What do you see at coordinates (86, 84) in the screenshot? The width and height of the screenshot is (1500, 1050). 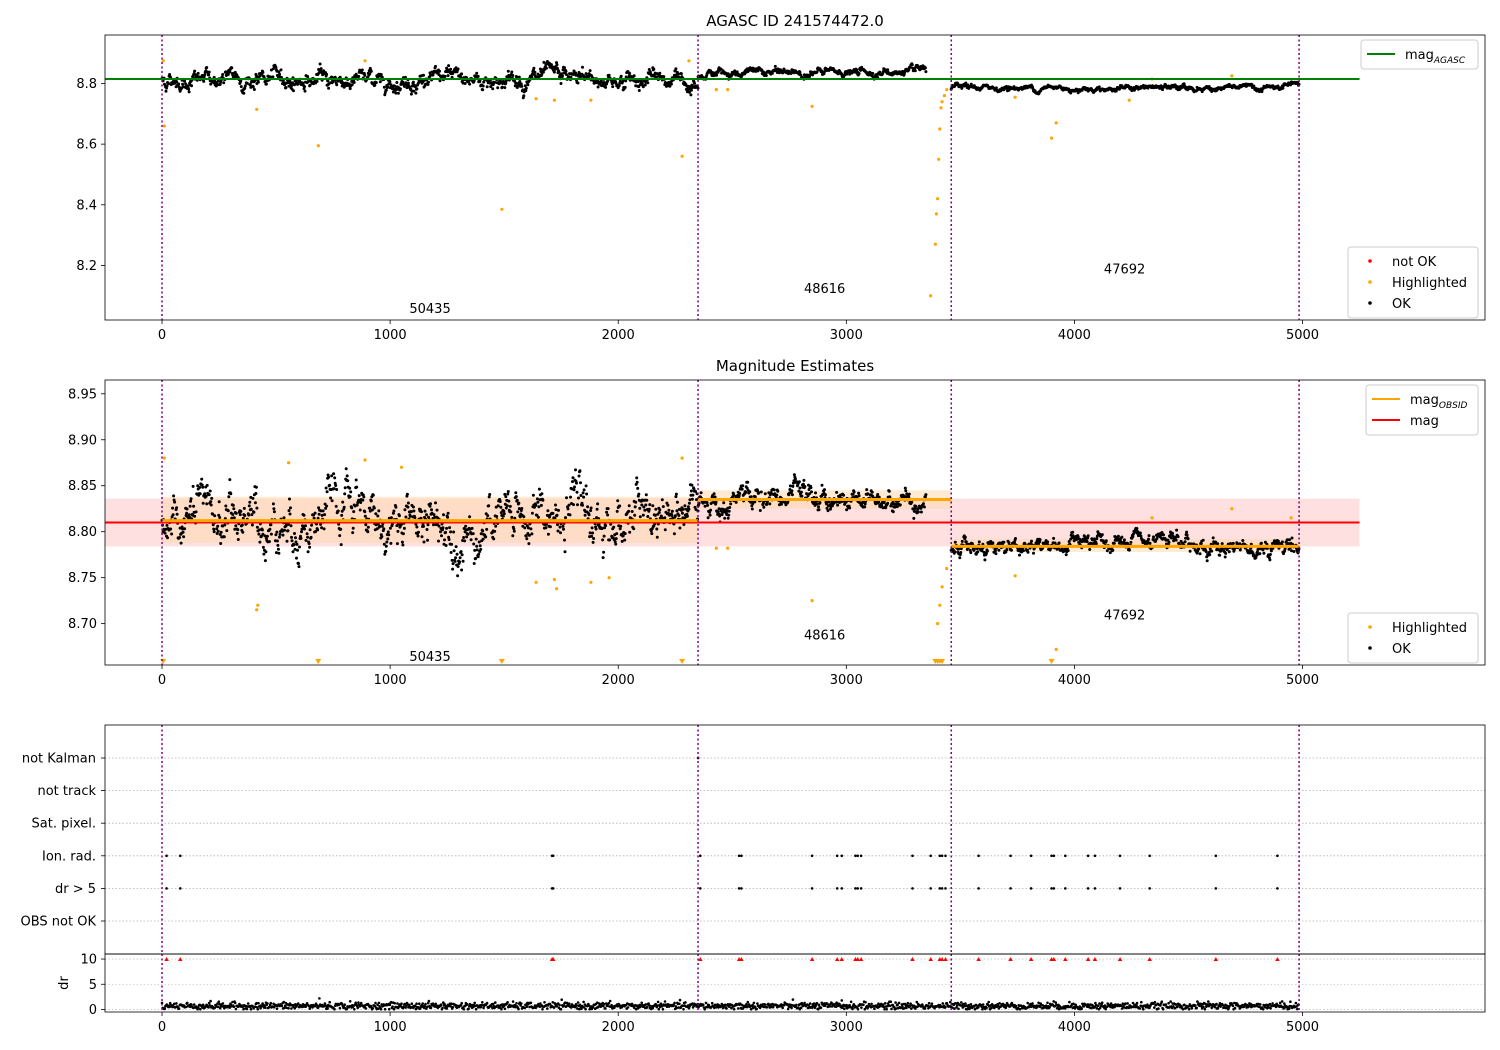 I see `top-ytick-label: 8.8` at bounding box center [86, 84].